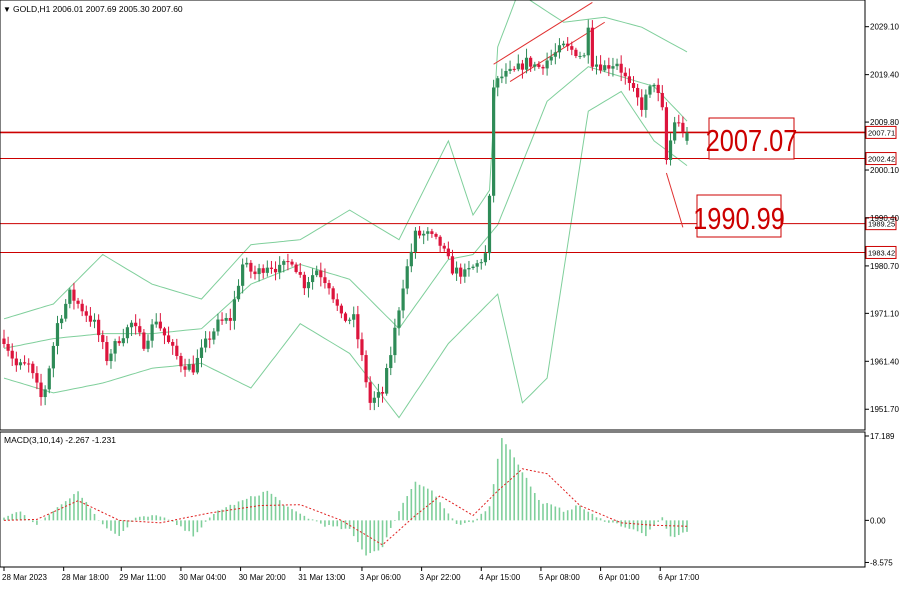  Describe the element at coordinates (7, 9) in the screenshot. I see `symbol-menu-icon: ▼` at that location.